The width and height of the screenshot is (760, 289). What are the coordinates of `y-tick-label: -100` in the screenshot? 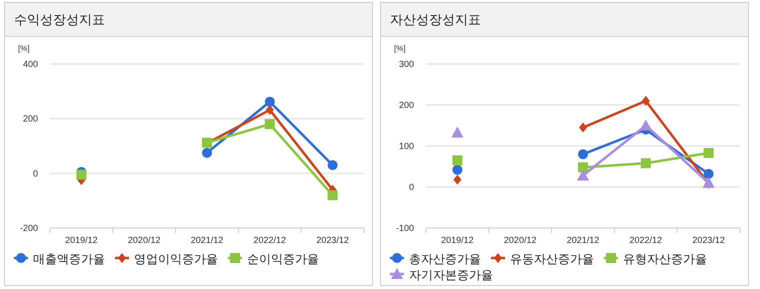 It's located at (405, 228).